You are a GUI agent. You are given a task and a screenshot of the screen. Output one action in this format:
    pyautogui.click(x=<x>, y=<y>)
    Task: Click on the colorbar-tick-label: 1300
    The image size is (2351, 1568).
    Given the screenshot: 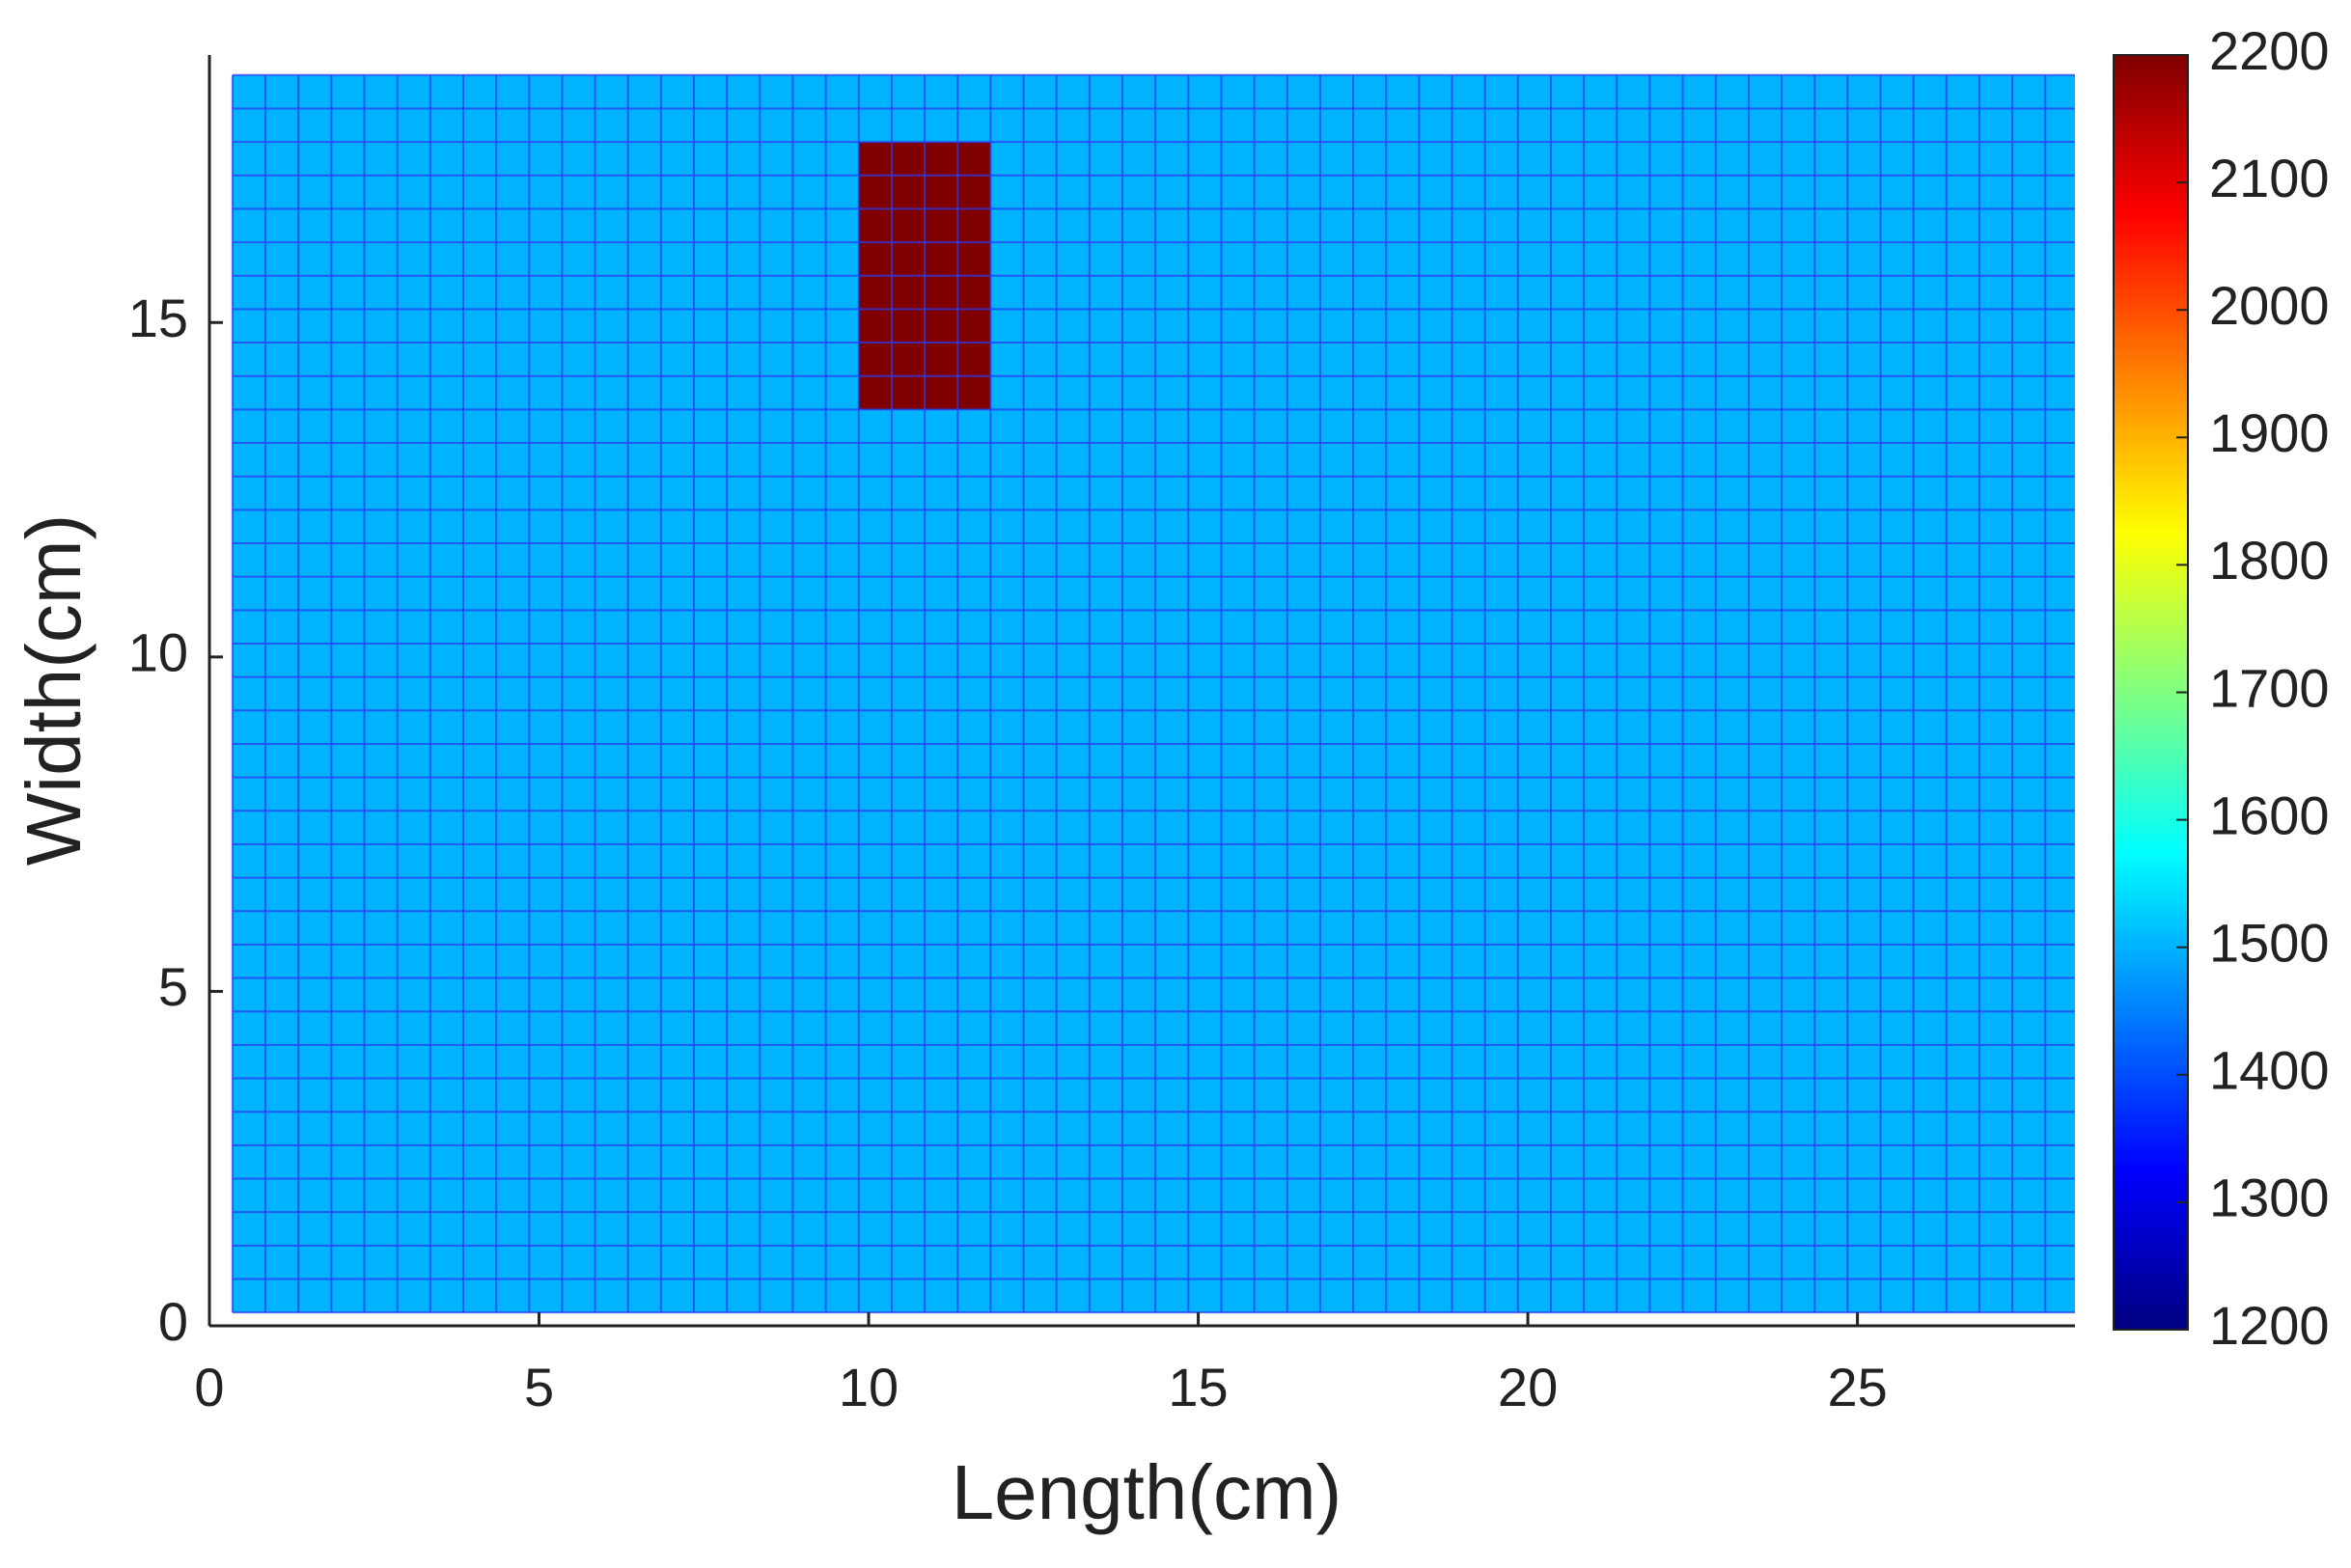 What is the action you would take?
    pyautogui.click(x=2269, y=1198)
    